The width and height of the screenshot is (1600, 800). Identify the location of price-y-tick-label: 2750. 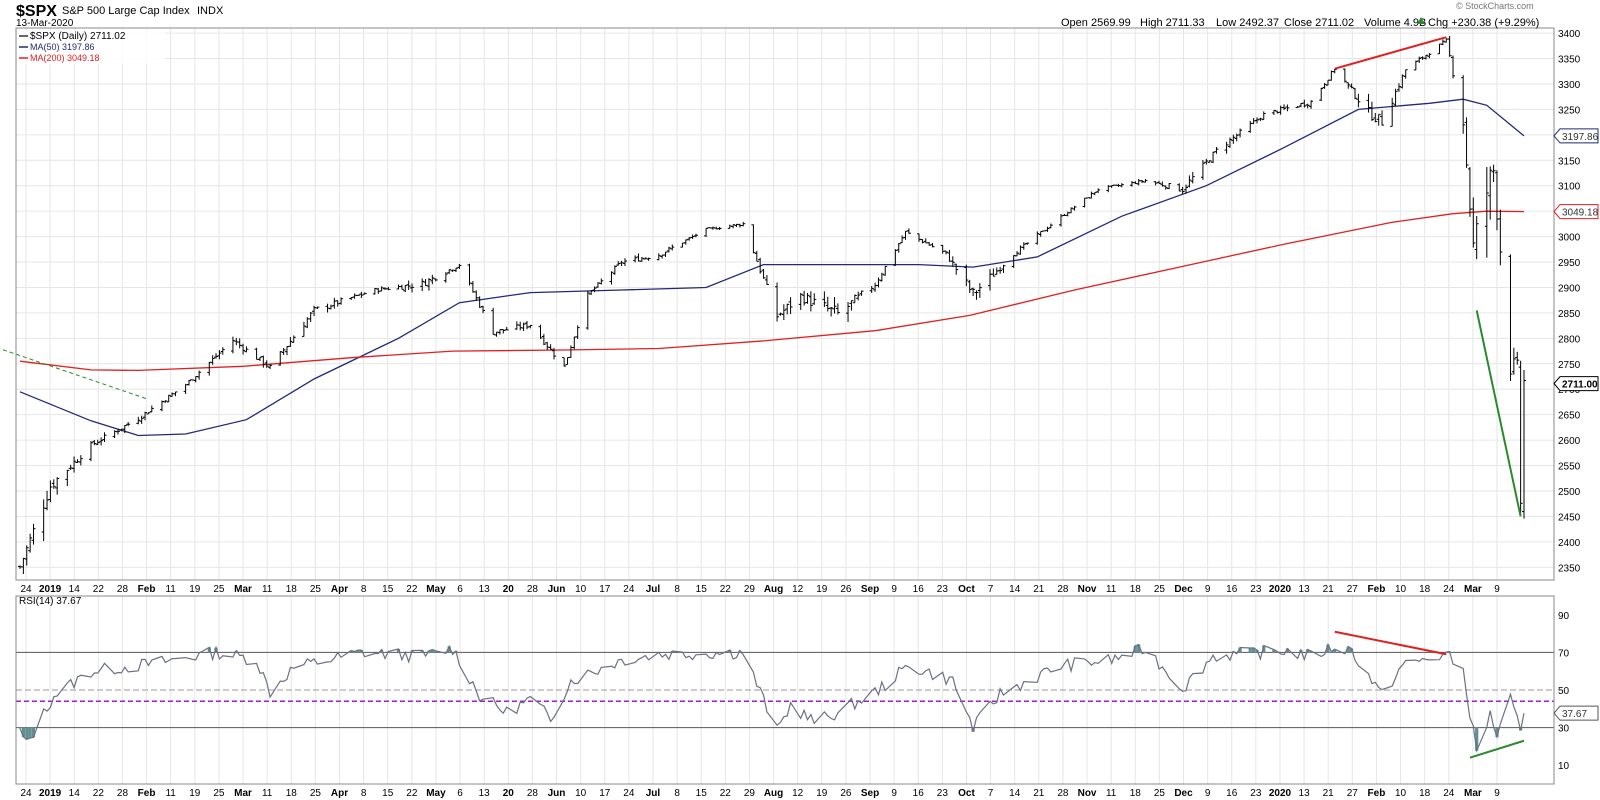
(1569, 365).